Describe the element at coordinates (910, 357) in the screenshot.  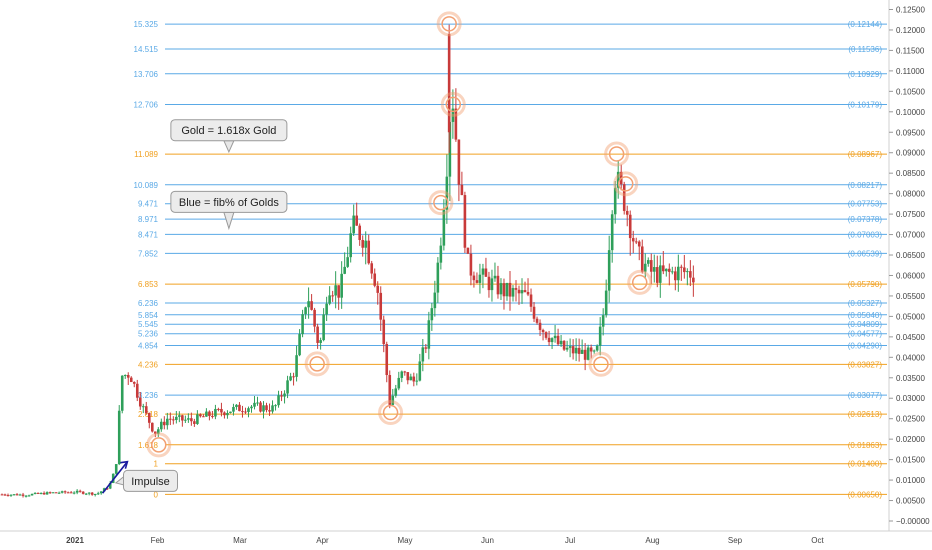
I see `price-tick-label: 0.04000` at that location.